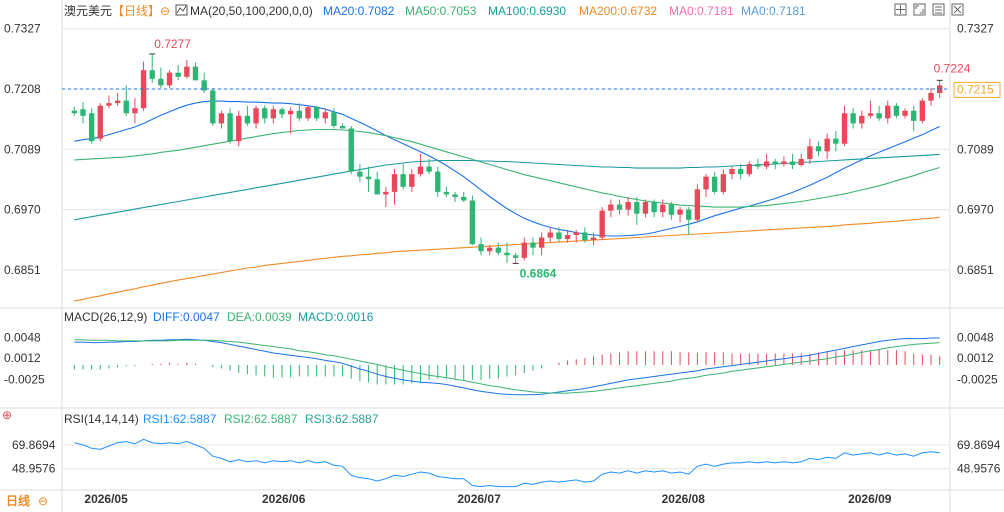  Describe the element at coordinates (507, 366) in the screenshot. I see `macd-dea-line` at that location.